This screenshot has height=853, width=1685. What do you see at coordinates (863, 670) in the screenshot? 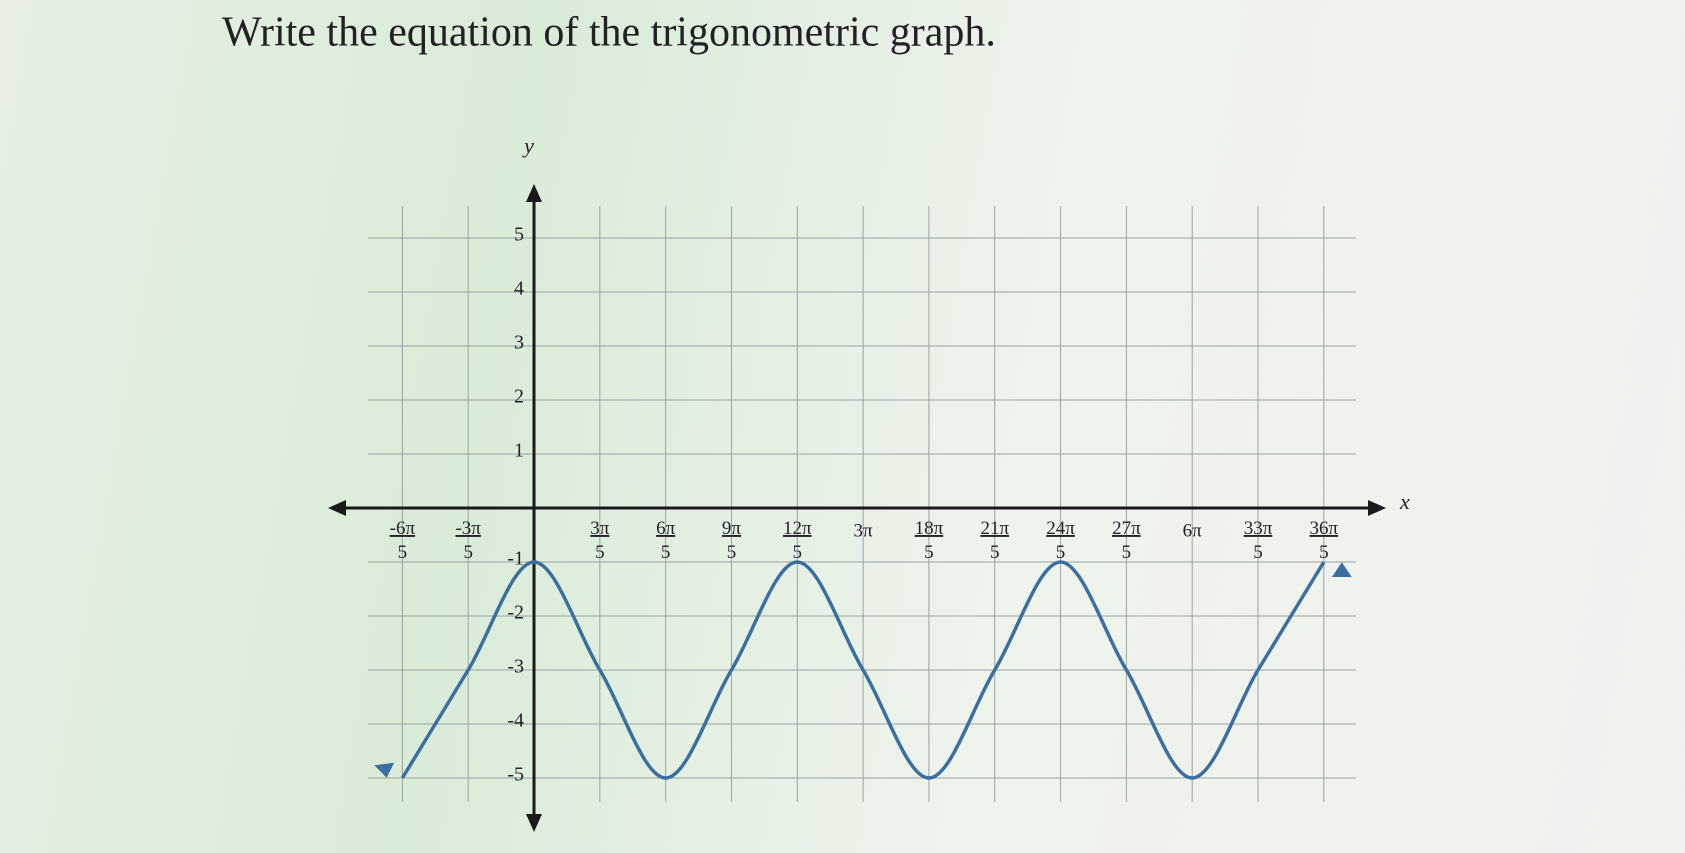
I see `curve` at bounding box center [863, 670].